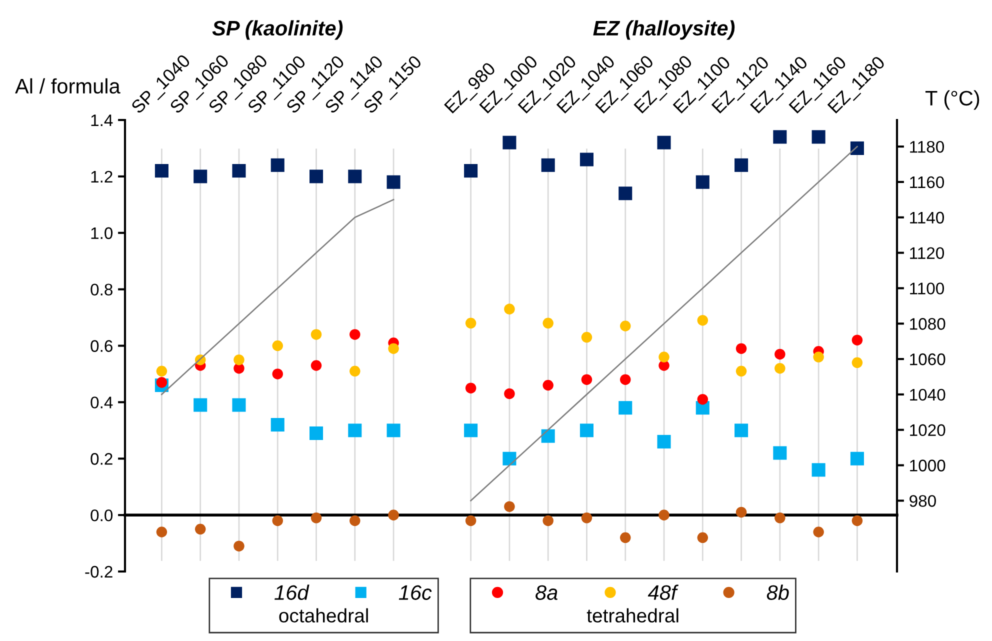 The width and height of the screenshot is (992, 641). Describe the element at coordinates (547, 592) in the screenshot. I see `legend-label: 8a` at that location.